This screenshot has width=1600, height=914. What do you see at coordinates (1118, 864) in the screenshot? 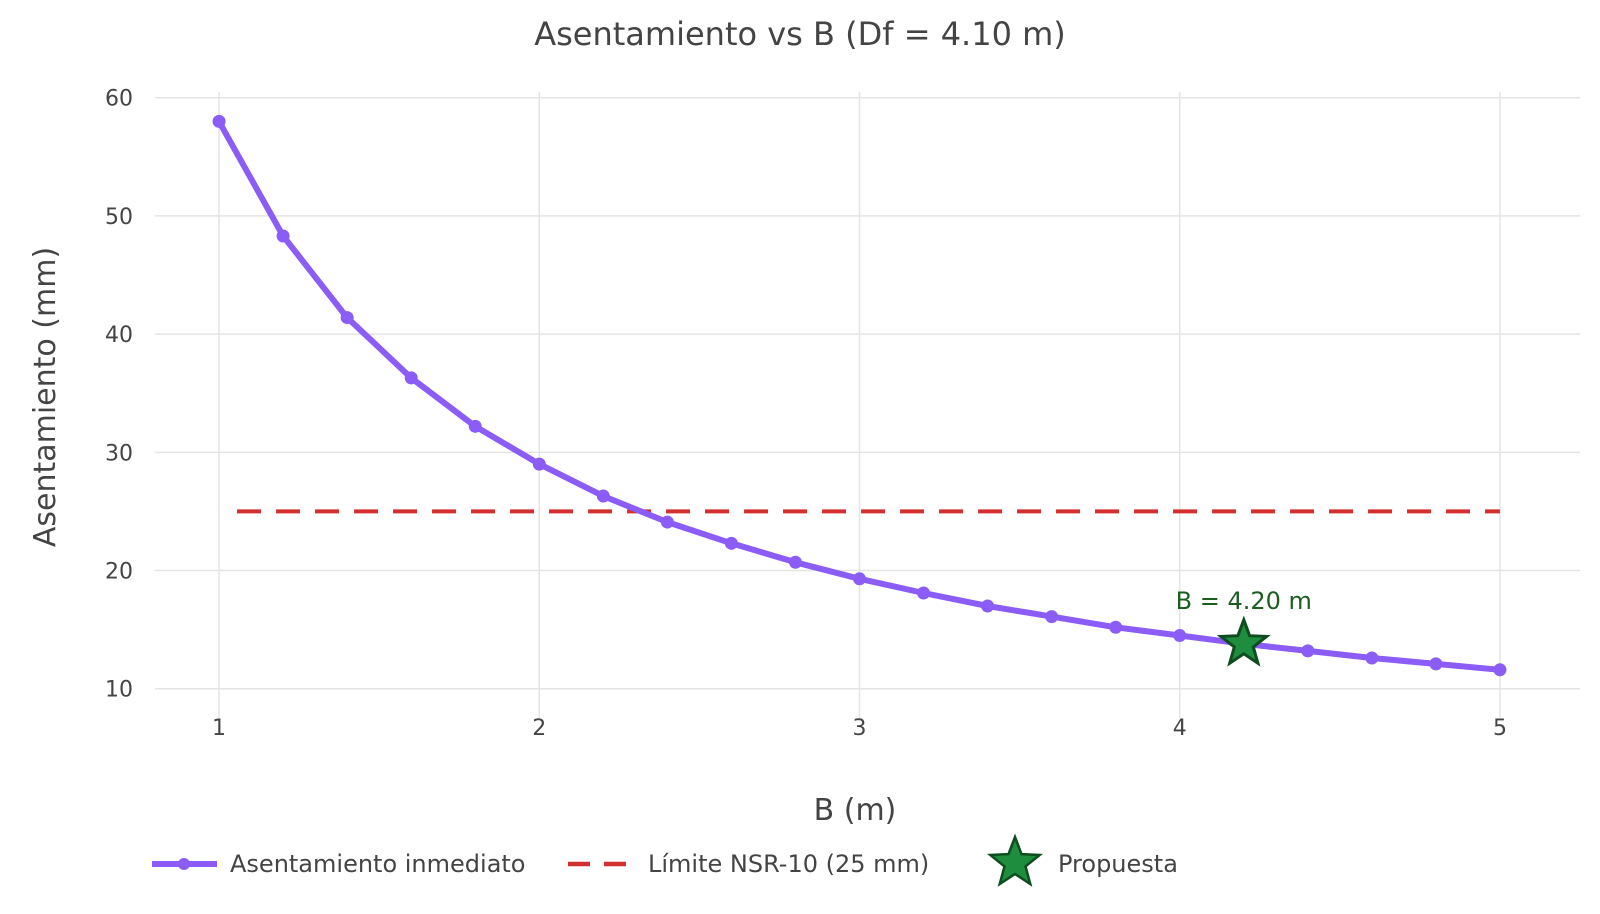
I see `legend-label-proposal: Propuesta` at bounding box center [1118, 864].